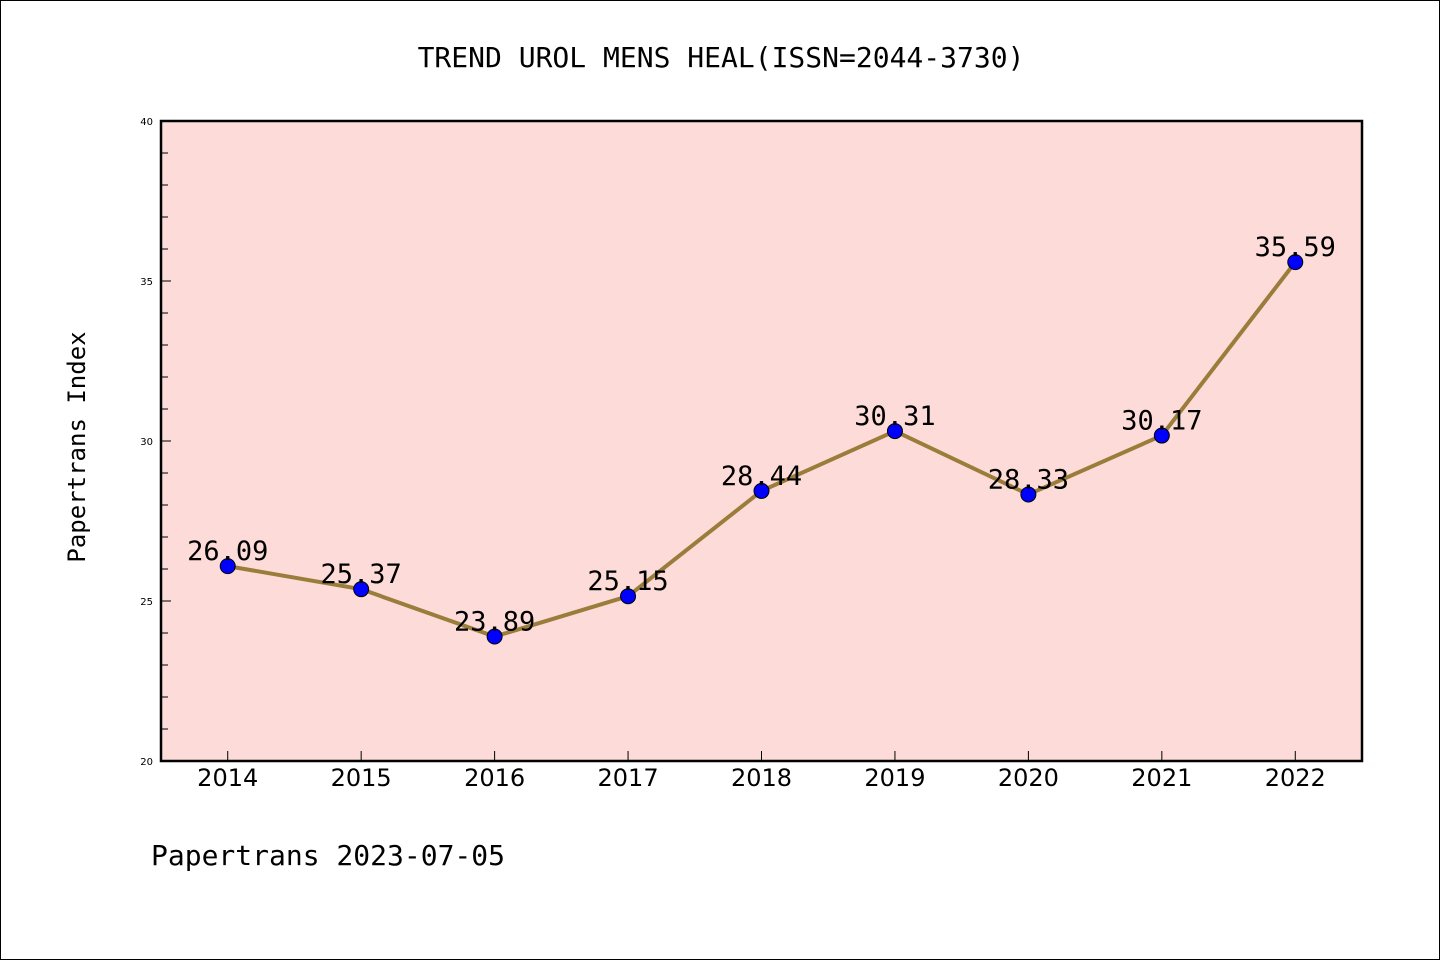  I want to click on x-tick-label: 2019, so click(894, 778).